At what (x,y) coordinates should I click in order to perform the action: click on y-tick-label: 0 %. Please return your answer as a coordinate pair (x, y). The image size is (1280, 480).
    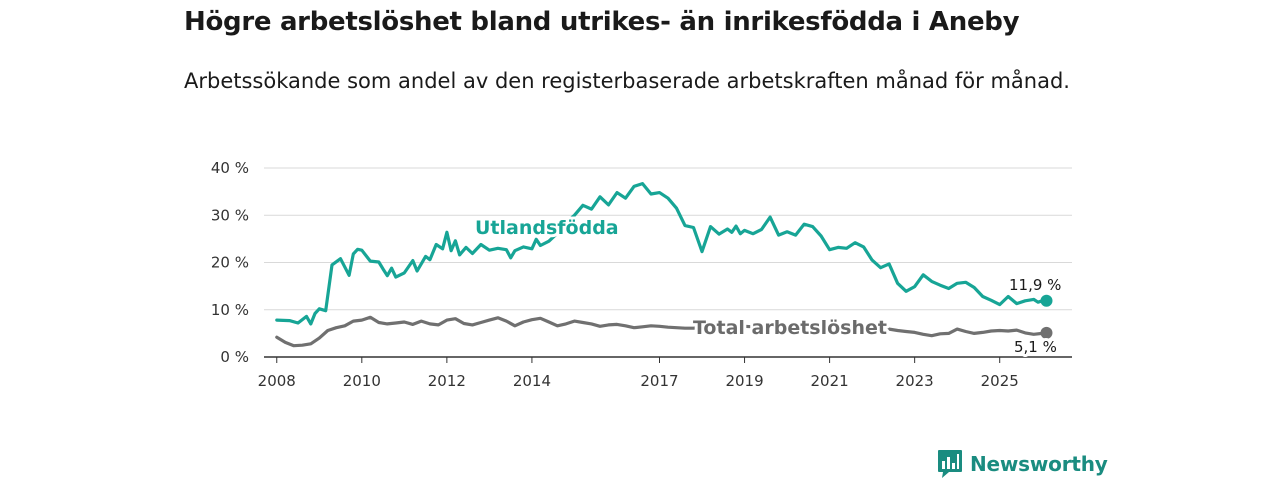
    Looking at the image, I should click on (234, 357).